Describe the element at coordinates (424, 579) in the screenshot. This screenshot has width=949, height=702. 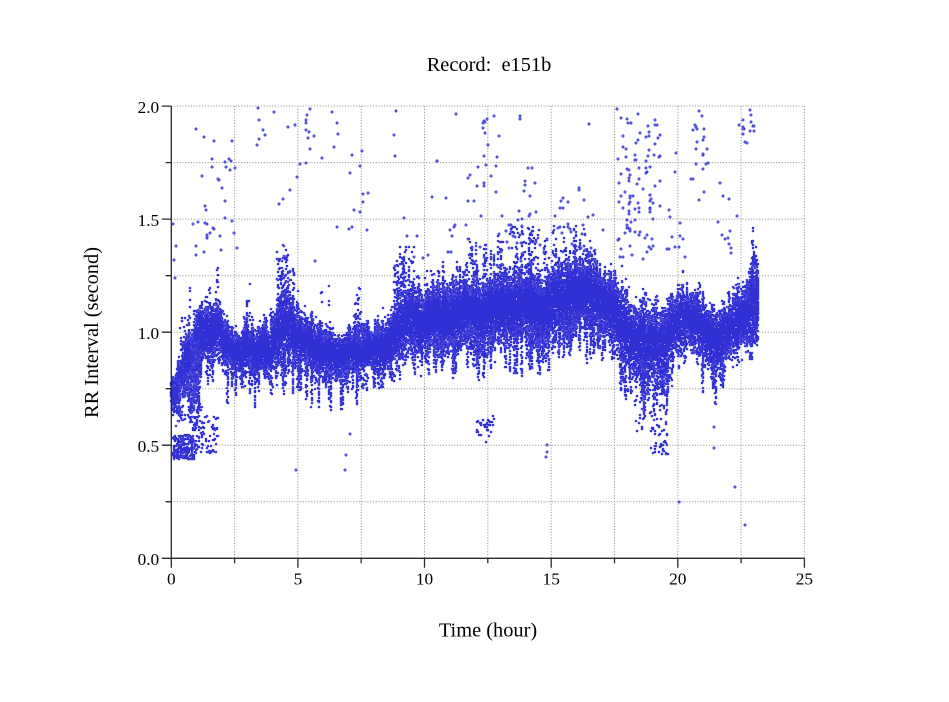
I see `svg-text: 10` at that location.